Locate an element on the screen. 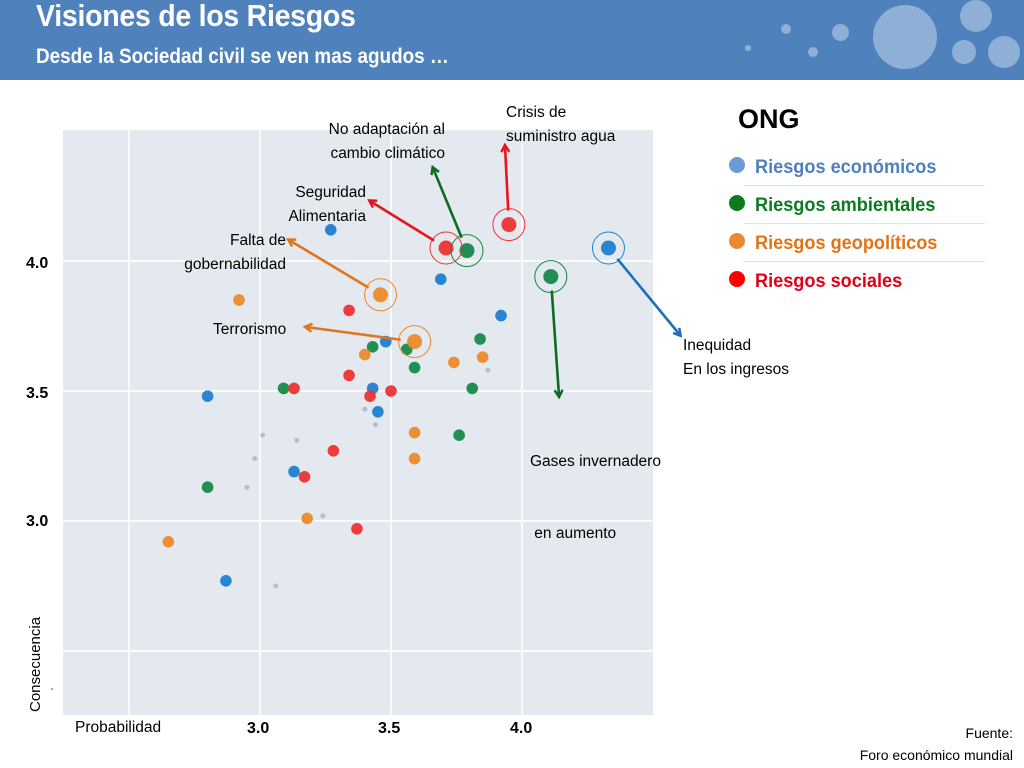 The width and height of the screenshot is (1024, 768). source-line: Fuente: is located at coordinates (989, 733).